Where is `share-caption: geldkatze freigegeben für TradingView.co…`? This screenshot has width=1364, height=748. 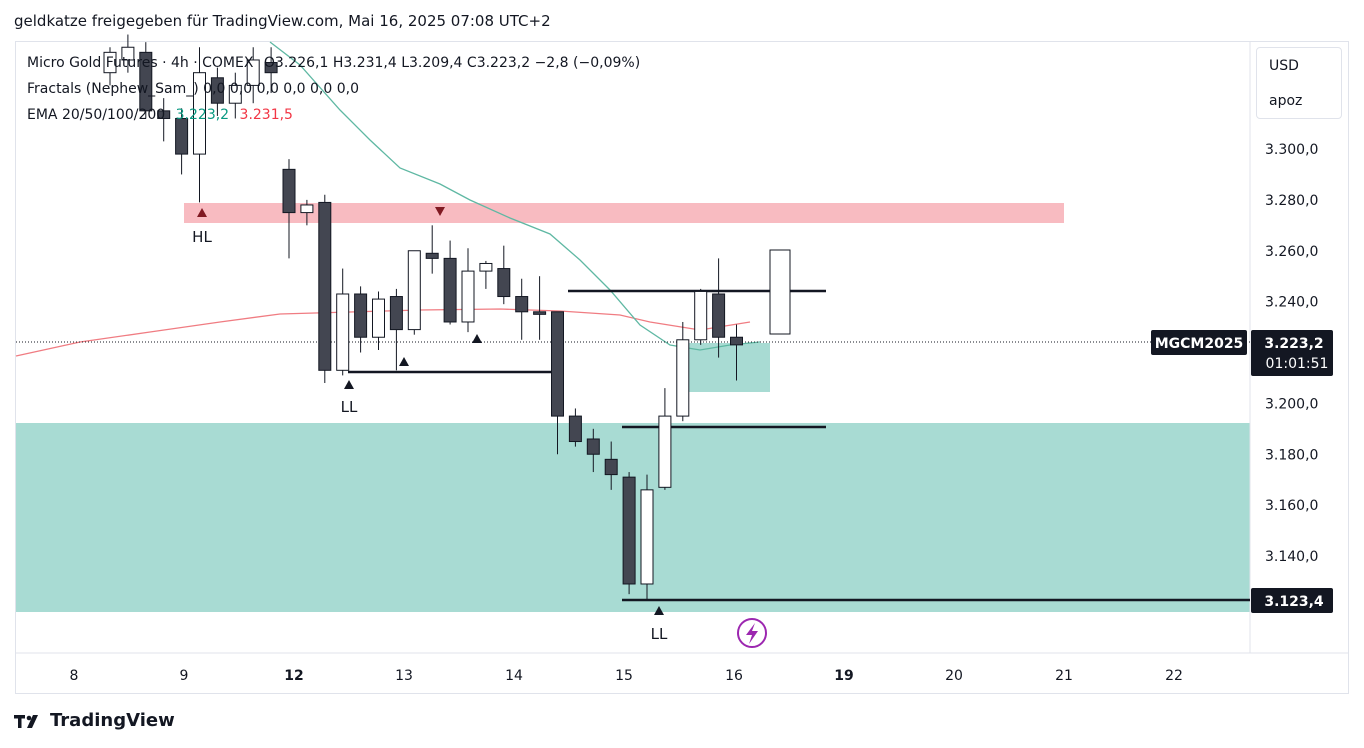 share-caption: geldkatze freigegeben für TradingView.co… is located at coordinates (282, 21).